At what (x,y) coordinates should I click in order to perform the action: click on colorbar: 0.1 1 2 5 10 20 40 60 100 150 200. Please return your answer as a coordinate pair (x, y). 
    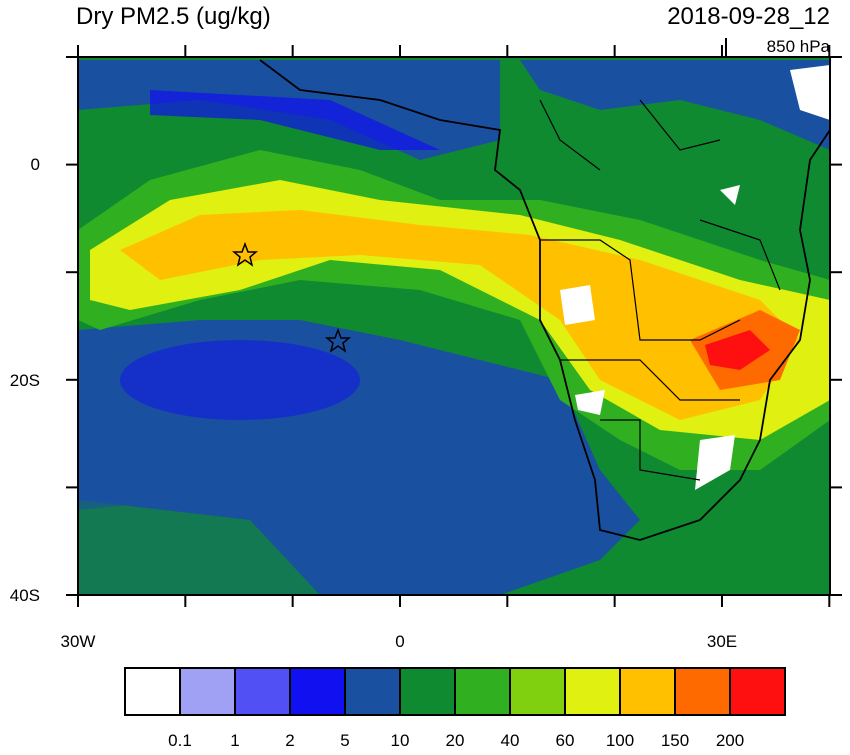
    Looking at the image, I should click on (455, 708).